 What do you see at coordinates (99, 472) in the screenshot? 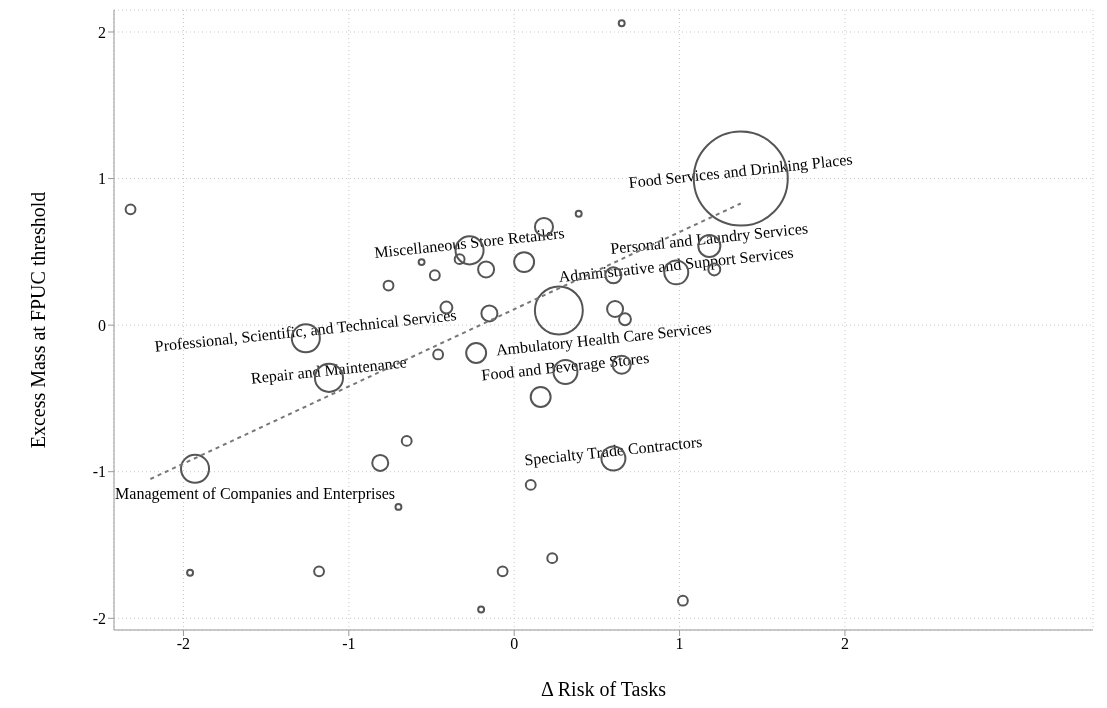
I see `y-tick-label: -1` at bounding box center [99, 472].